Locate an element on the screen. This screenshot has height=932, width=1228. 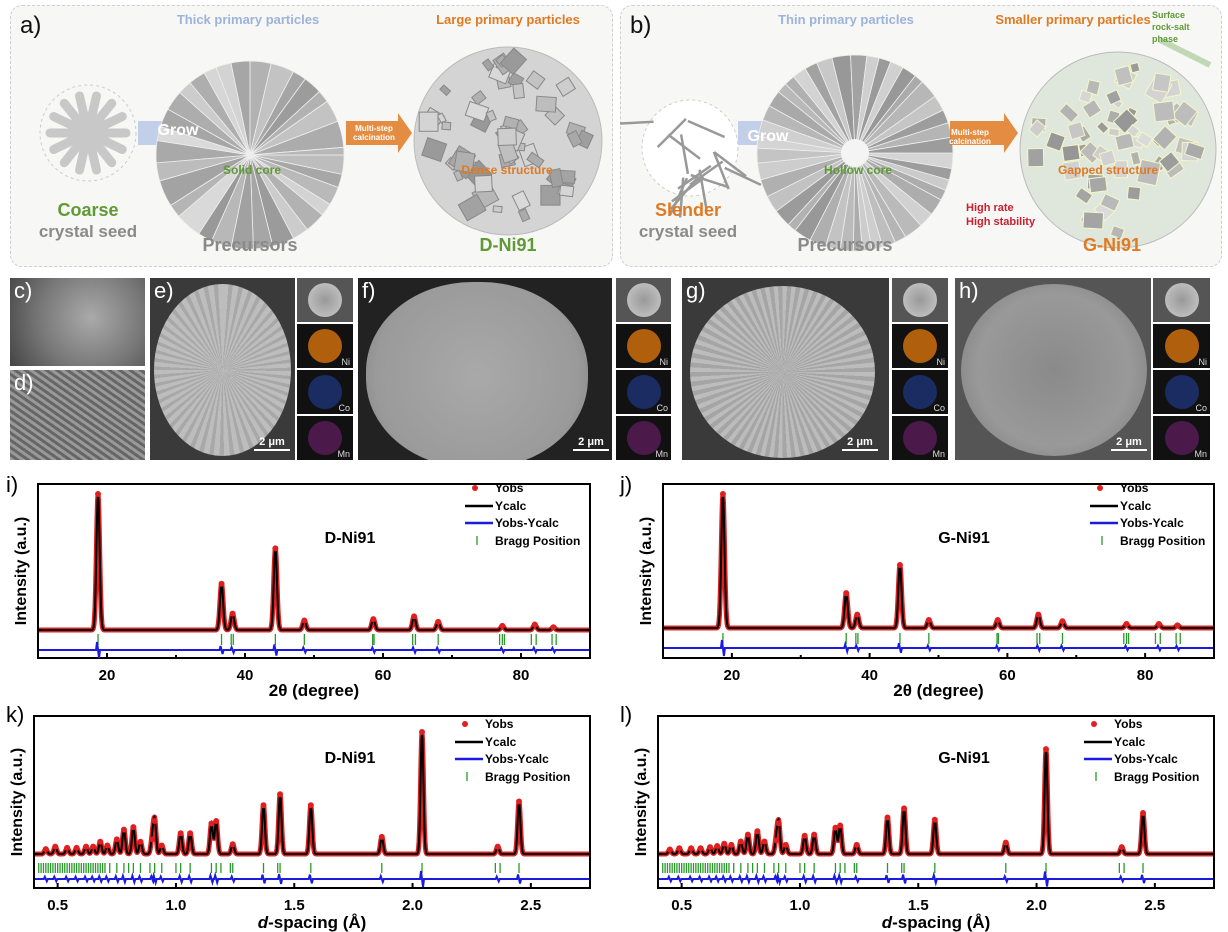
precursors-label-b: Precursors is located at coordinates (845, 245).